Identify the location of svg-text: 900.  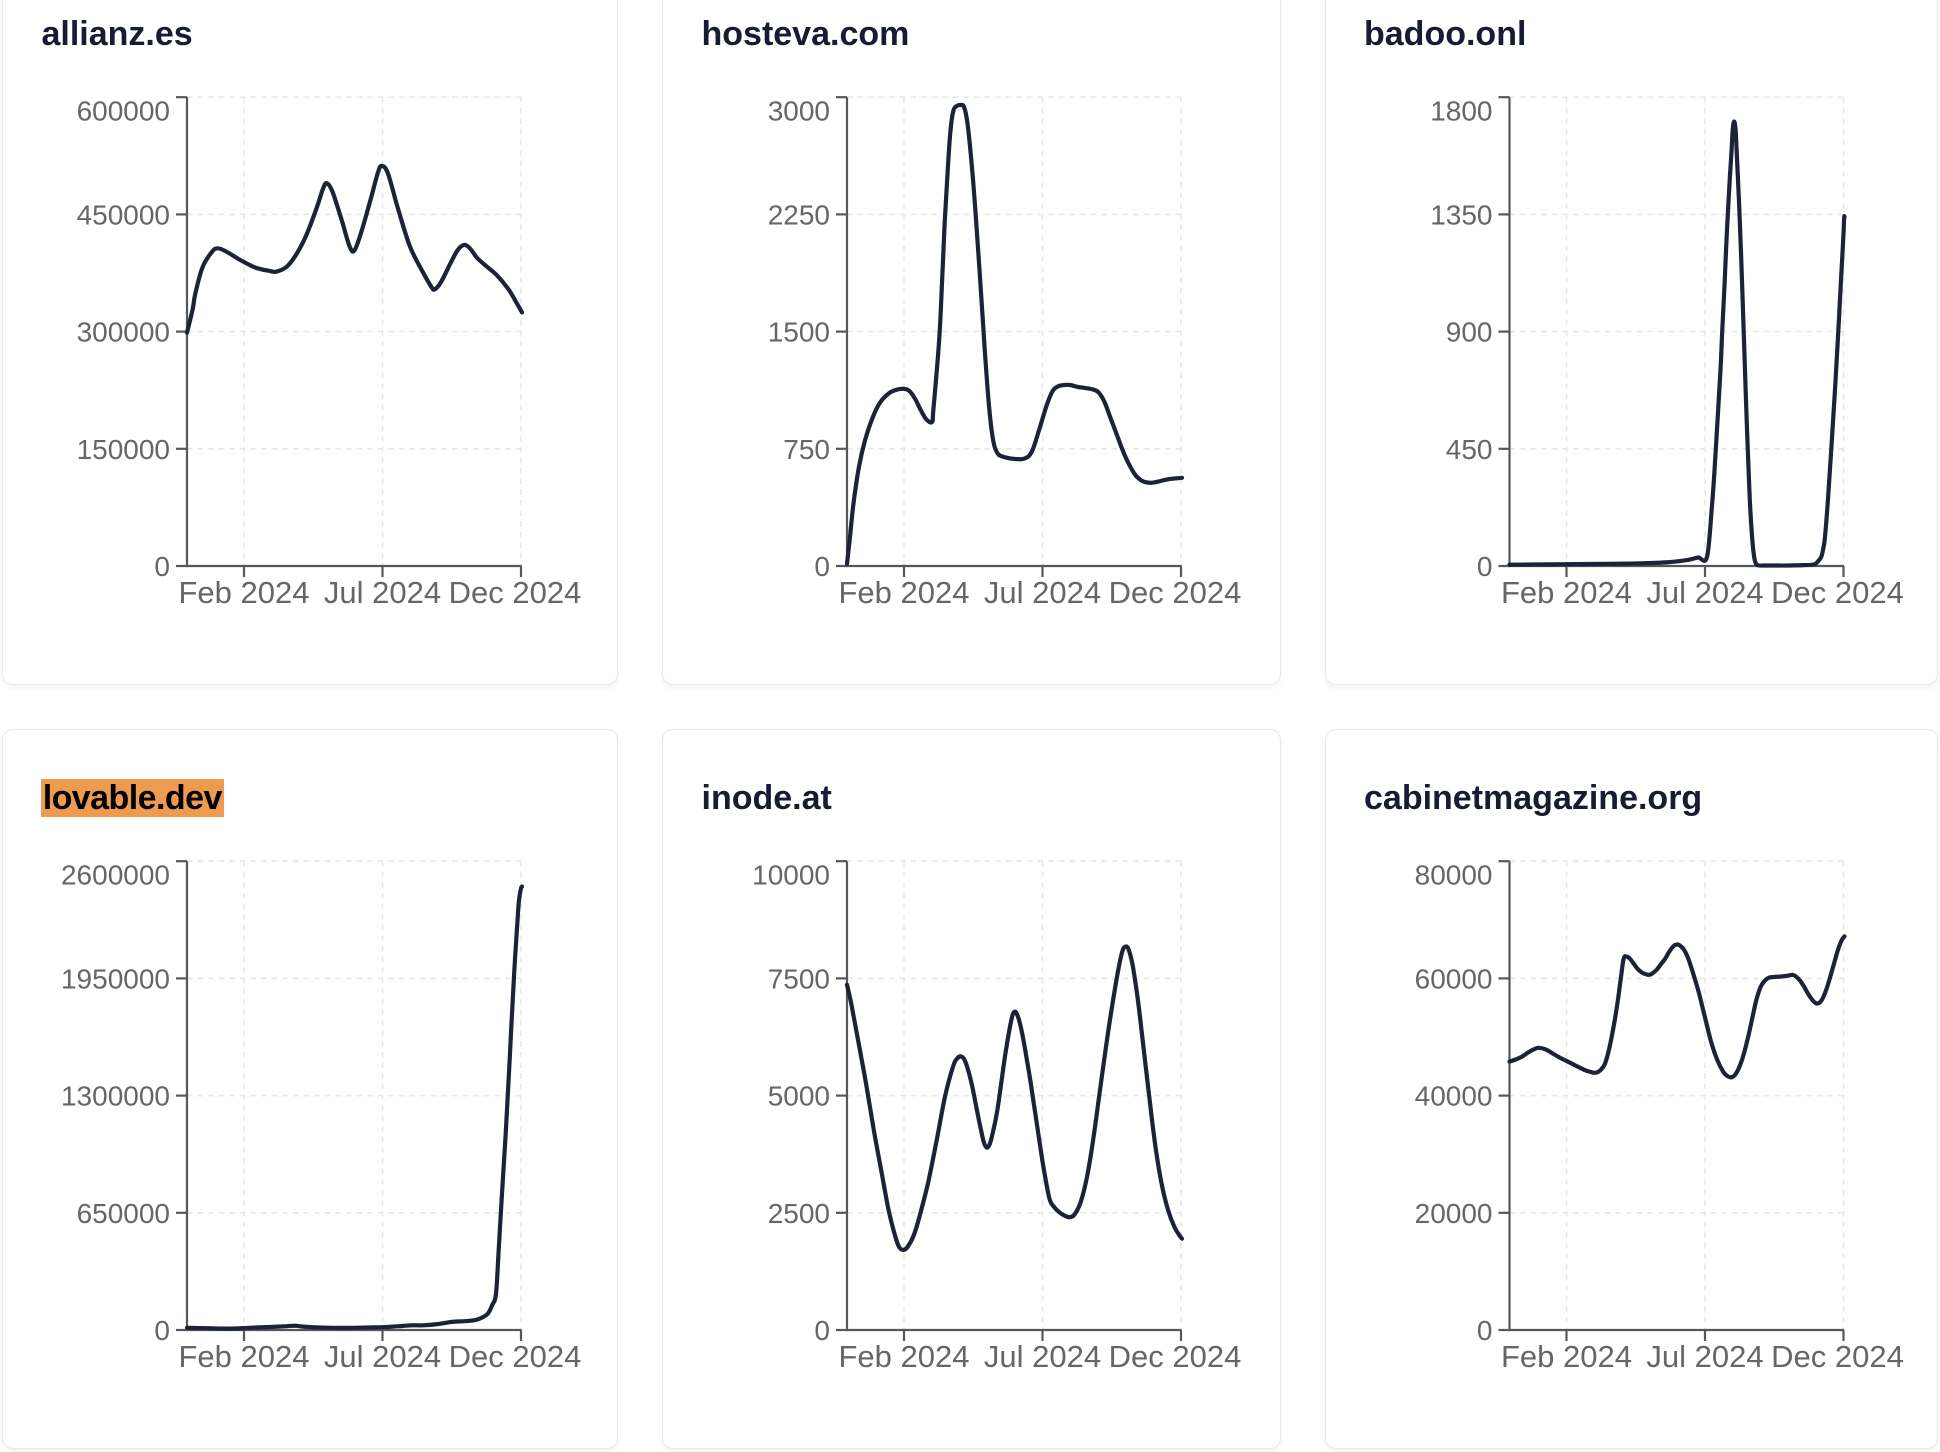
(1469, 332).